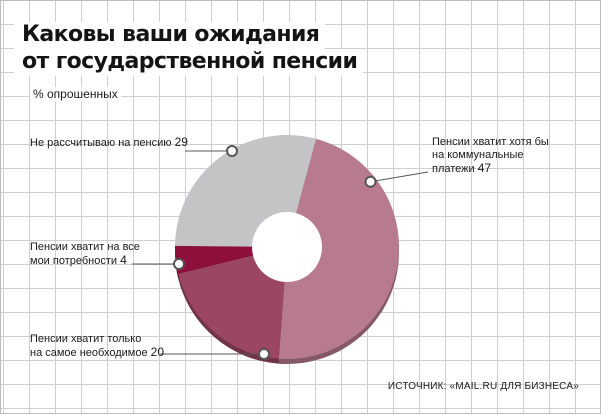  Describe the element at coordinates (232, 151) in the screenshot. I see `leader-dot-no-pension` at that location.